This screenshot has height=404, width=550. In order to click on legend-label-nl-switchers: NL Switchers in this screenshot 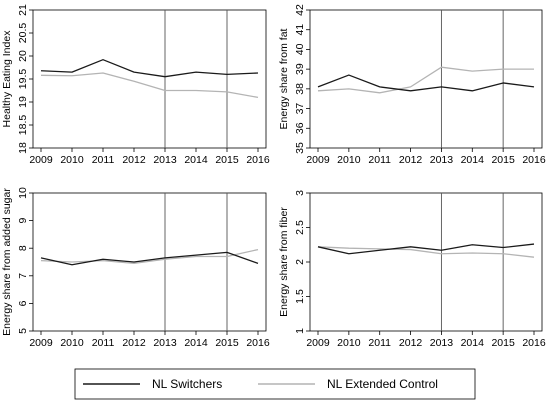, I will do `click(187, 384)`.